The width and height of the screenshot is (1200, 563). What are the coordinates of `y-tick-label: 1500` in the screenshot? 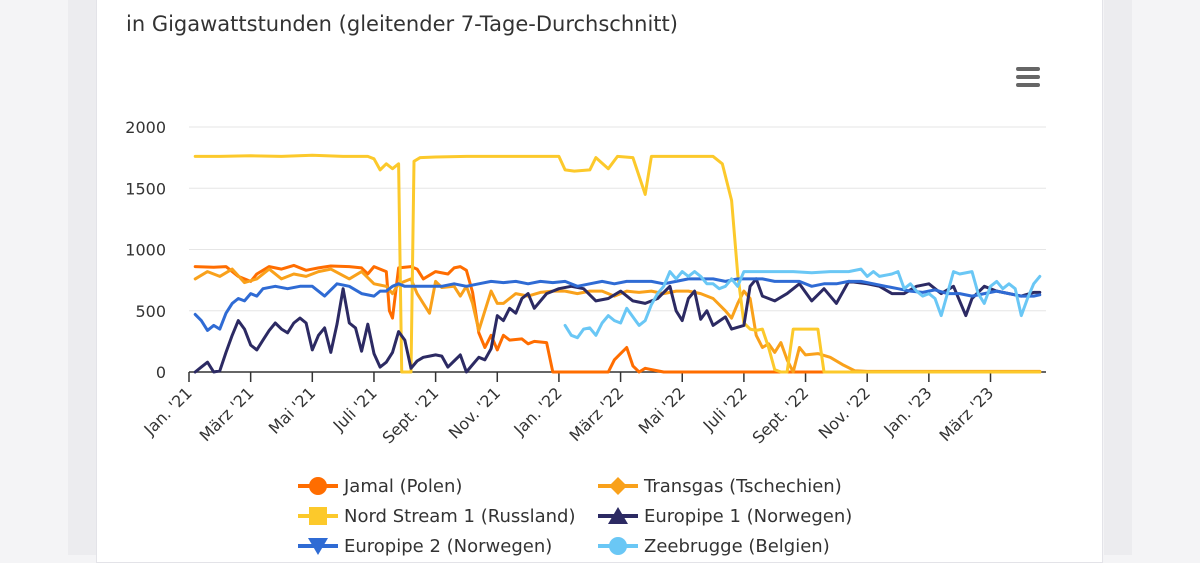 It's located at (145, 188).